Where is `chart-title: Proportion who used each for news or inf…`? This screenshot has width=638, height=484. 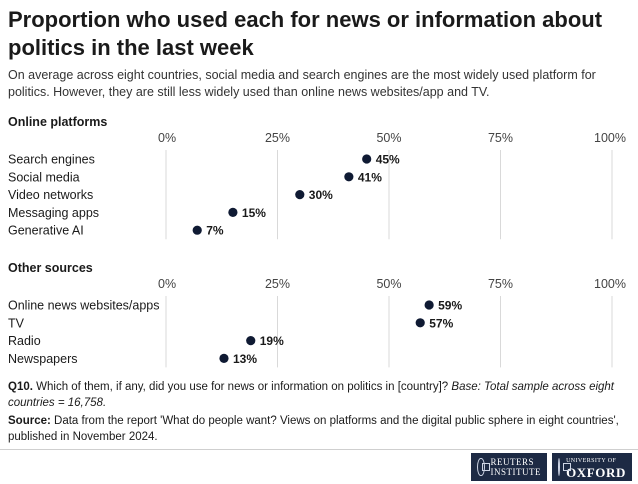
chart-title: Proportion who used each for news or inf… is located at coordinates (305, 33).